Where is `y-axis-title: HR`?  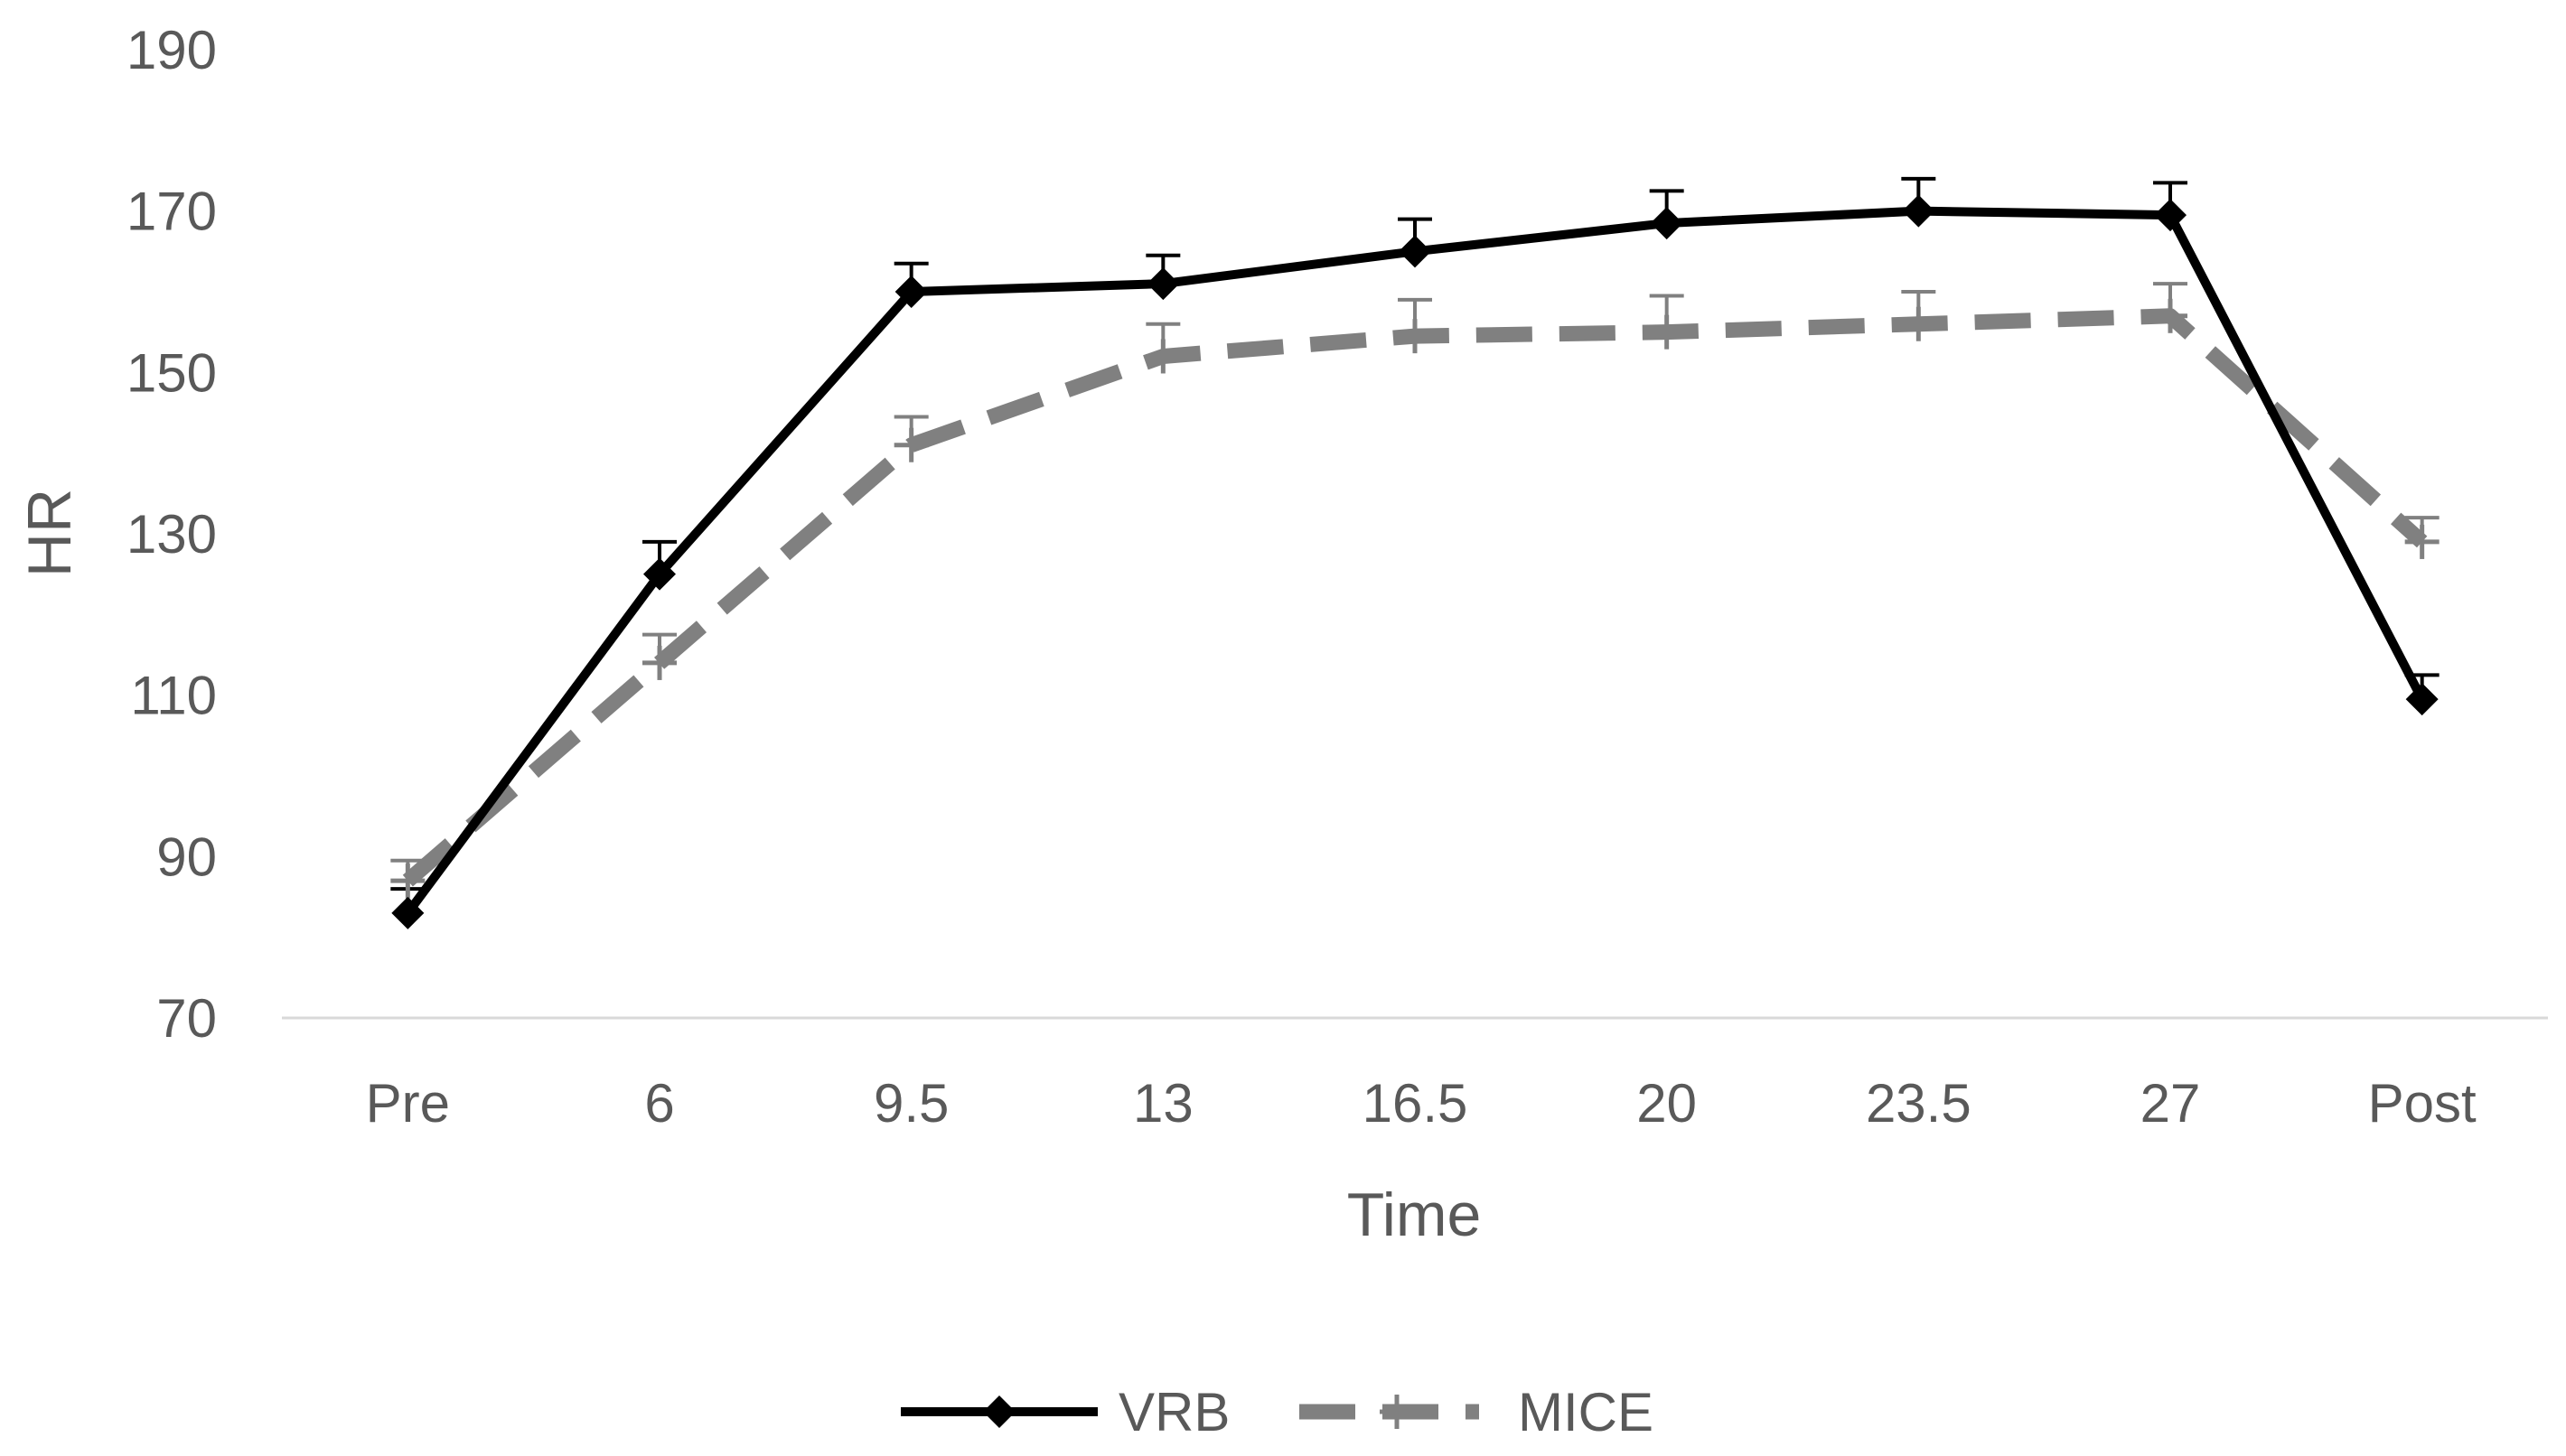 y-axis-title: HR is located at coordinates (49, 533).